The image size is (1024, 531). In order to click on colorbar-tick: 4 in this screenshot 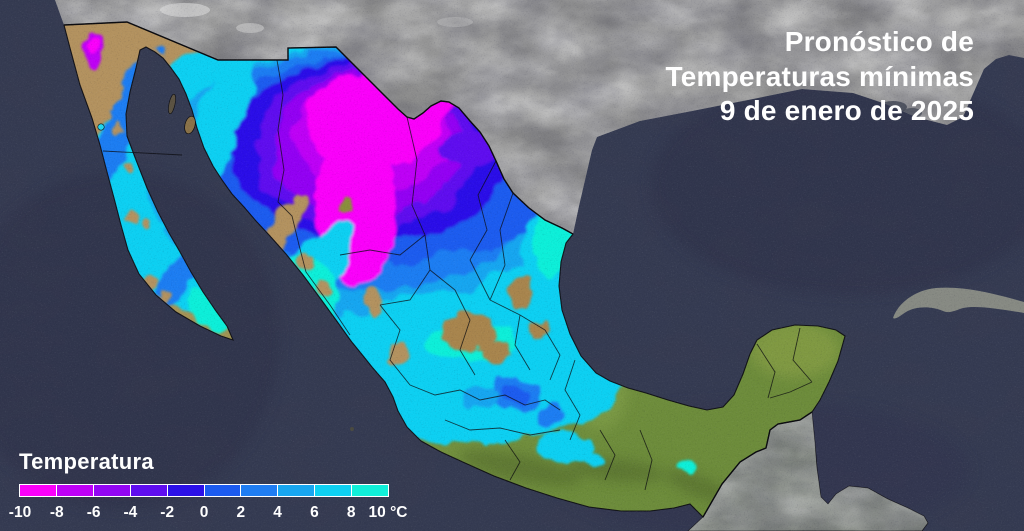, I will do `click(277, 512)`.